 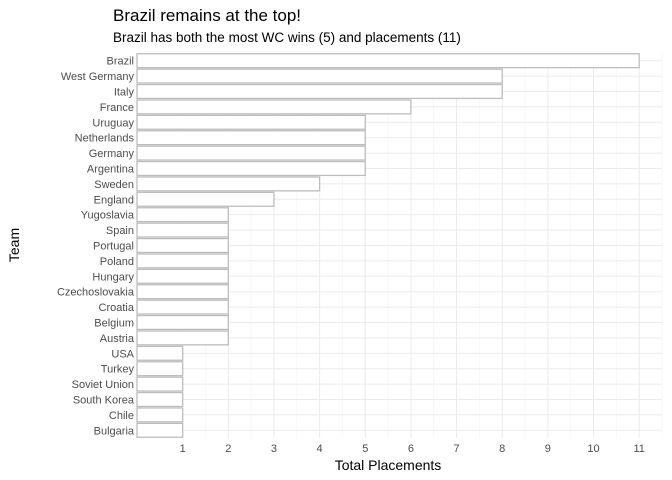 What do you see at coordinates (320, 449) in the screenshot?
I see `x-tick-label: 4` at bounding box center [320, 449].